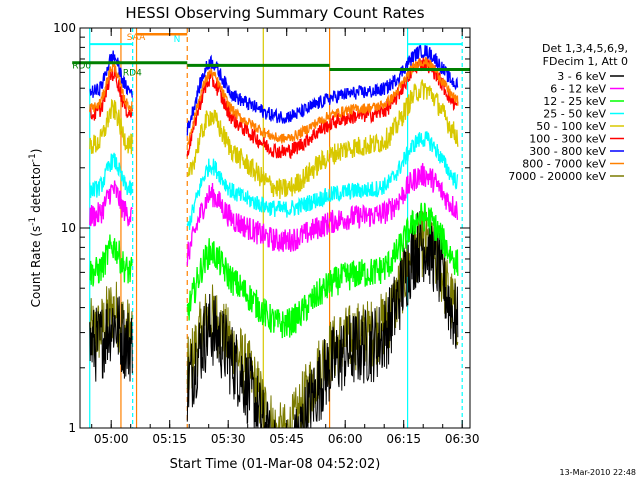  I want to click on y-axis-label: Count Rate (s-1 detector-1), so click(35, 228).